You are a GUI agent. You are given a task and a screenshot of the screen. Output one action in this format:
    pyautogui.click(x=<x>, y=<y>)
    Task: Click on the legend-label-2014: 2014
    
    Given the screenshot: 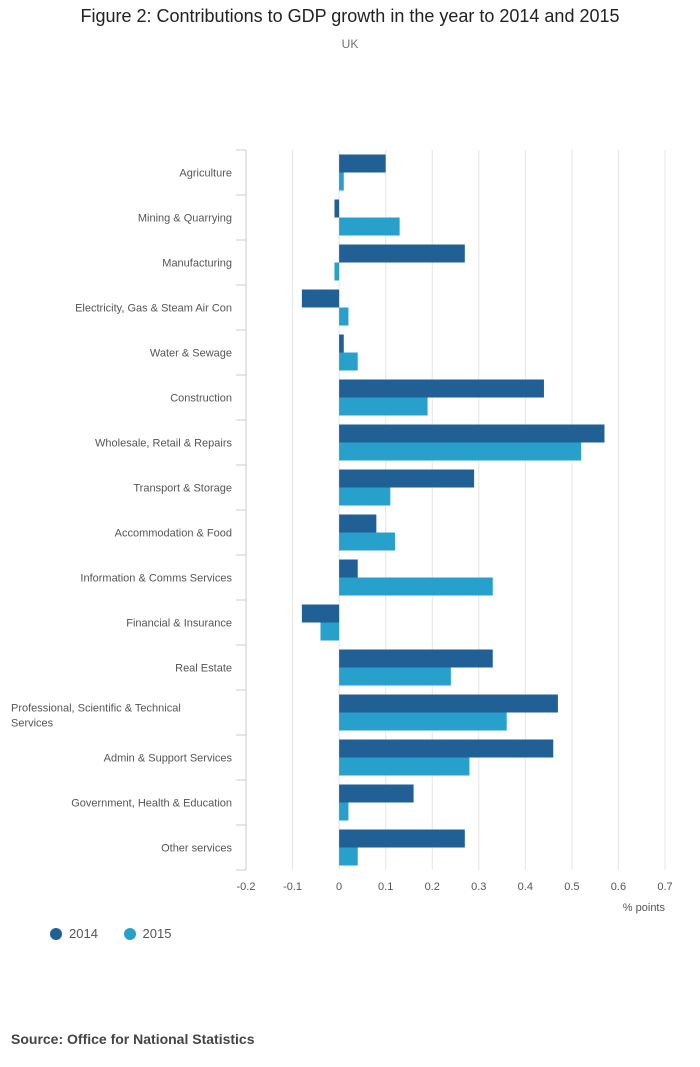 What is the action you would take?
    pyautogui.click(x=83, y=933)
    